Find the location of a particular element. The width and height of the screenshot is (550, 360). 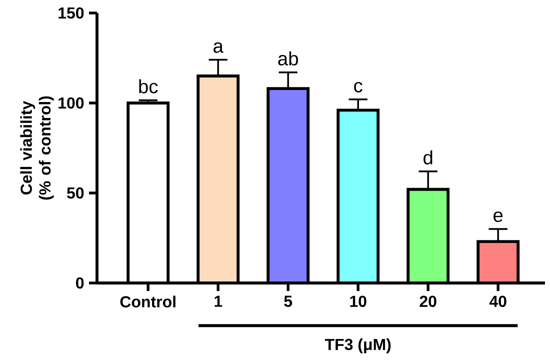

annotation: bc is located at coordinates (148, 86).